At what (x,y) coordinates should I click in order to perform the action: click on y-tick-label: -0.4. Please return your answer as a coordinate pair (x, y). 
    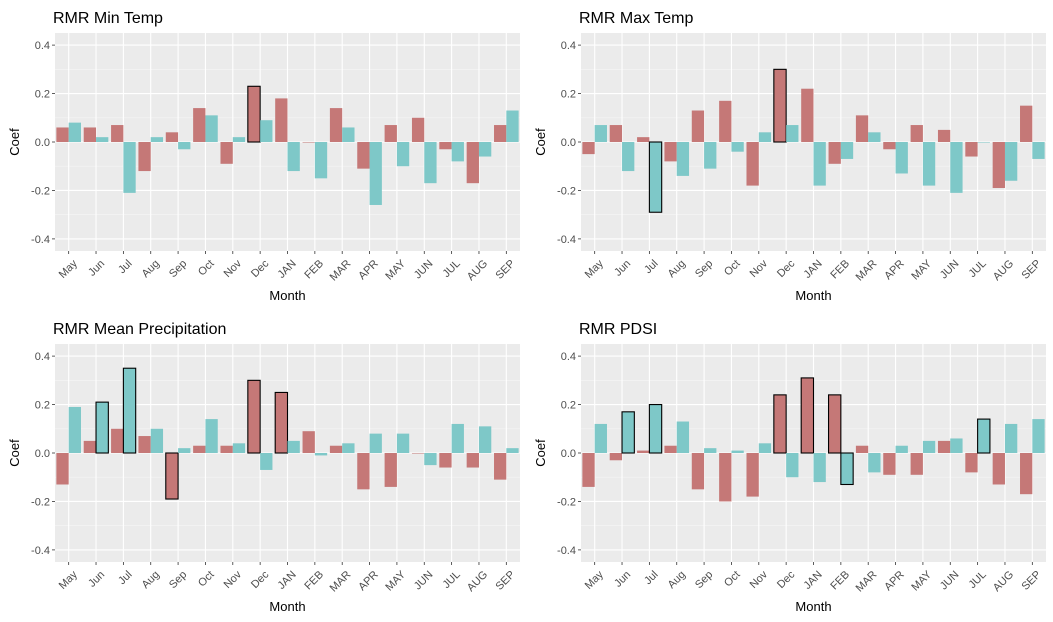
    Looking at the image, I should click on (566, 240).